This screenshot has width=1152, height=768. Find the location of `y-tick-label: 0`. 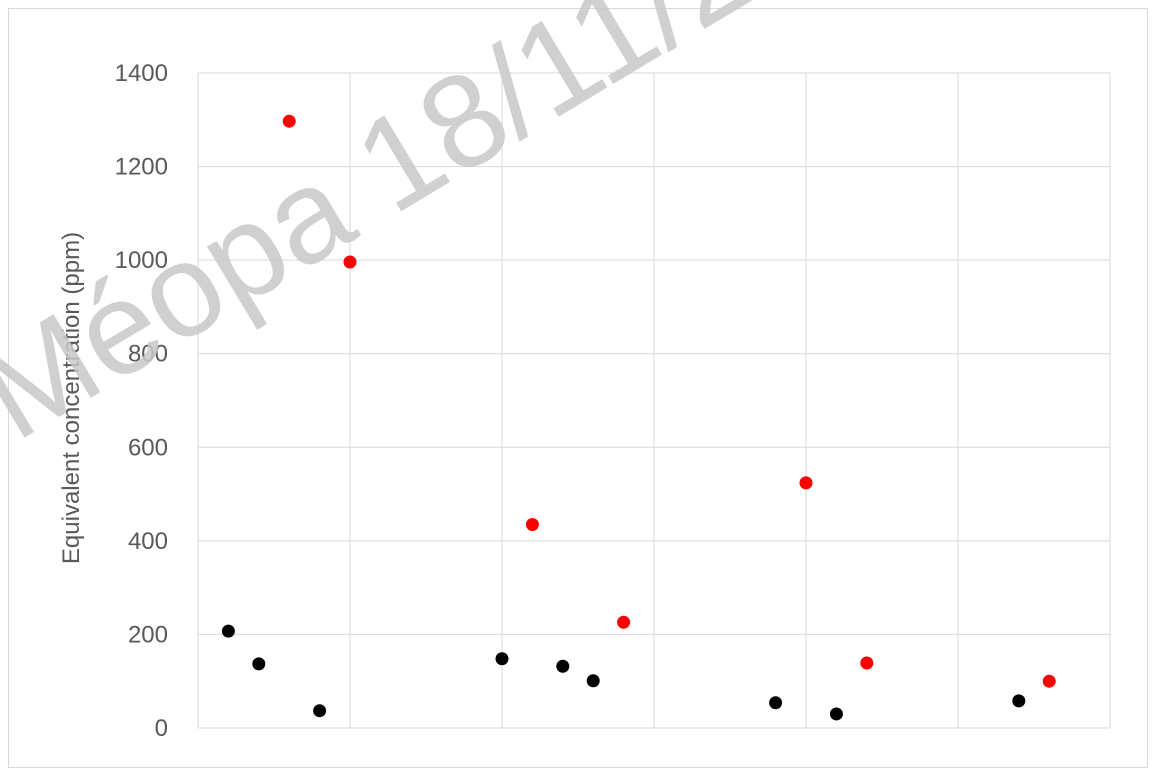

y-tick-label: 0 is located at coordinates (161, 728).